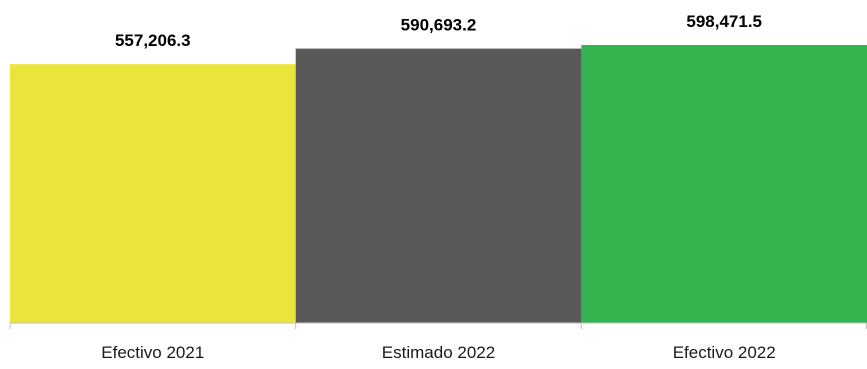 The width and height of the screenshot is (867, 369). What do you see at coordinates (724, 352) in the screenshot?
I see `x-tick-label-3: Efectivo 2022` at bounding box center [724, 352].